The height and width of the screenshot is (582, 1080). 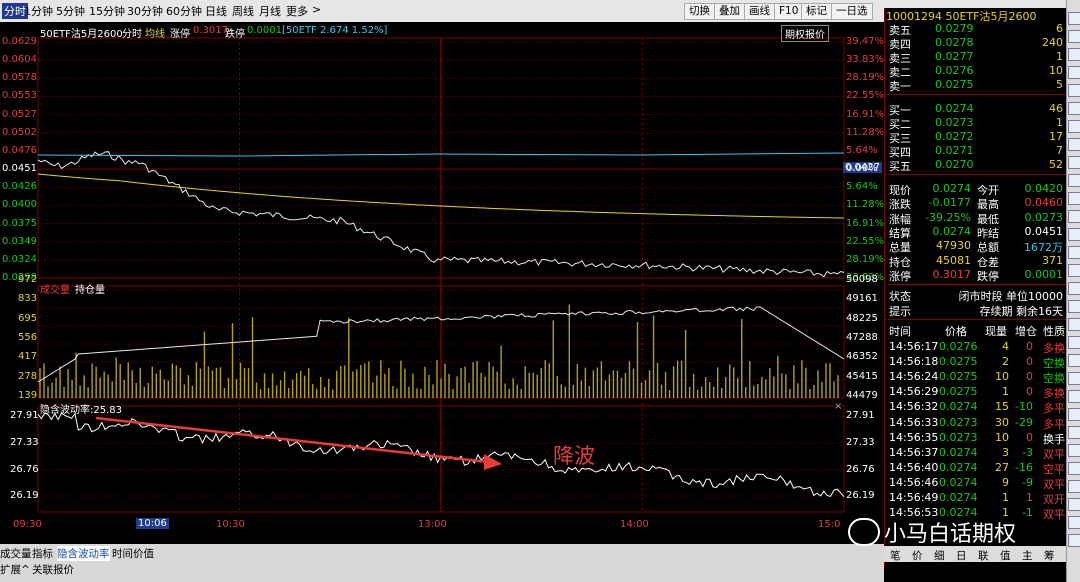 I want to click on period-tab-more: 更多, so click(x=297, y=11).